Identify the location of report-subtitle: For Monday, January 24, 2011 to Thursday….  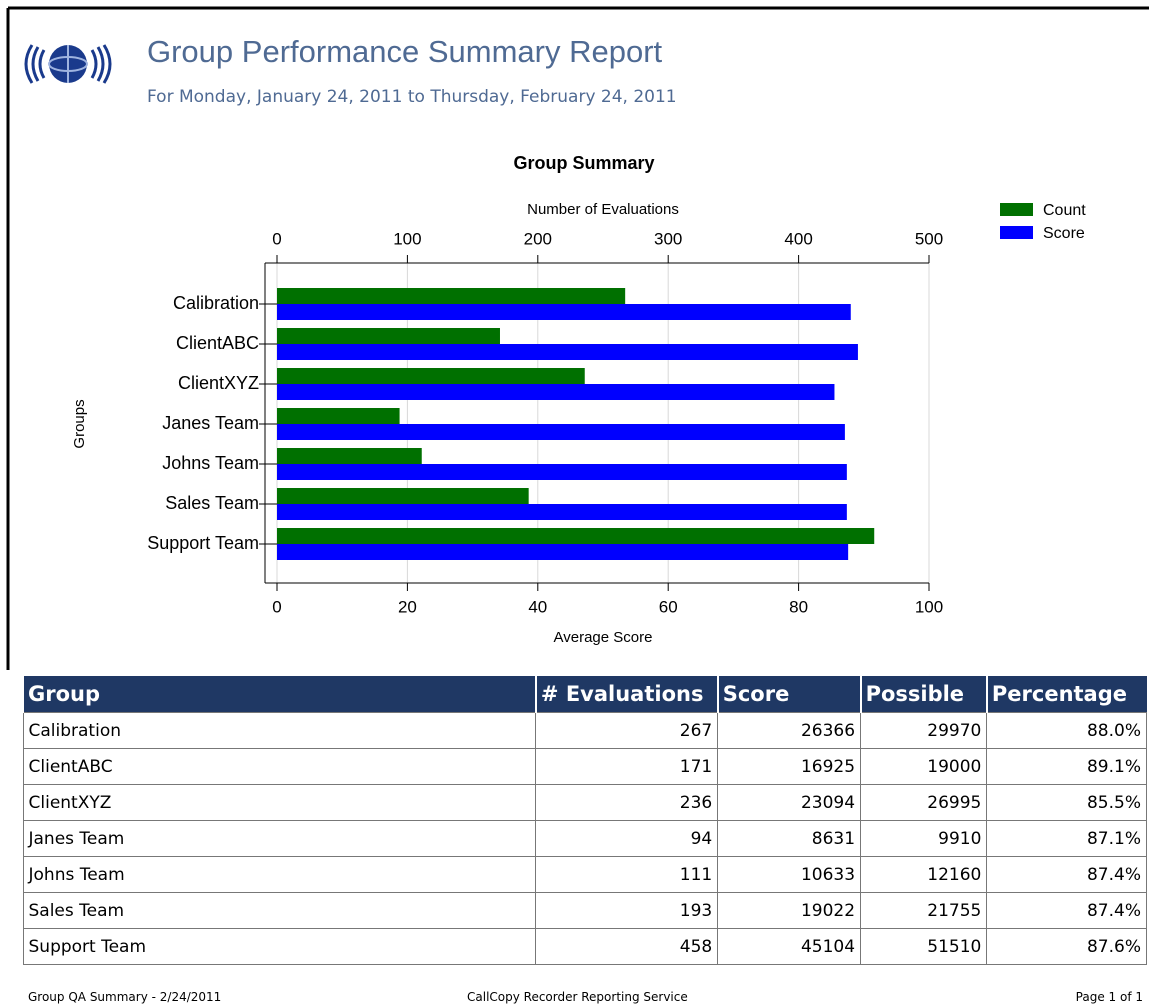
(412, 97).